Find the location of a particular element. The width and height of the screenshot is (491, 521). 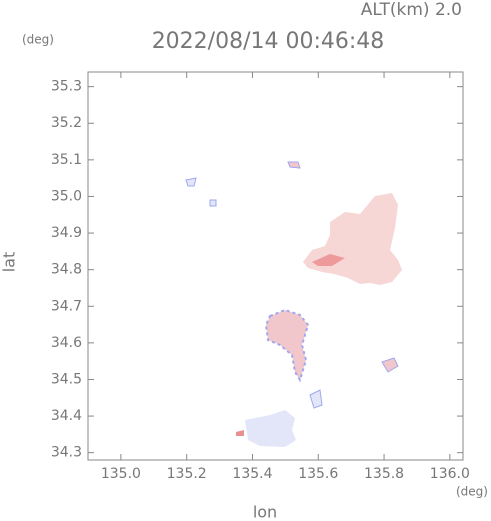

y-tick-label: 35.1 is located at coordinates (66, 160).